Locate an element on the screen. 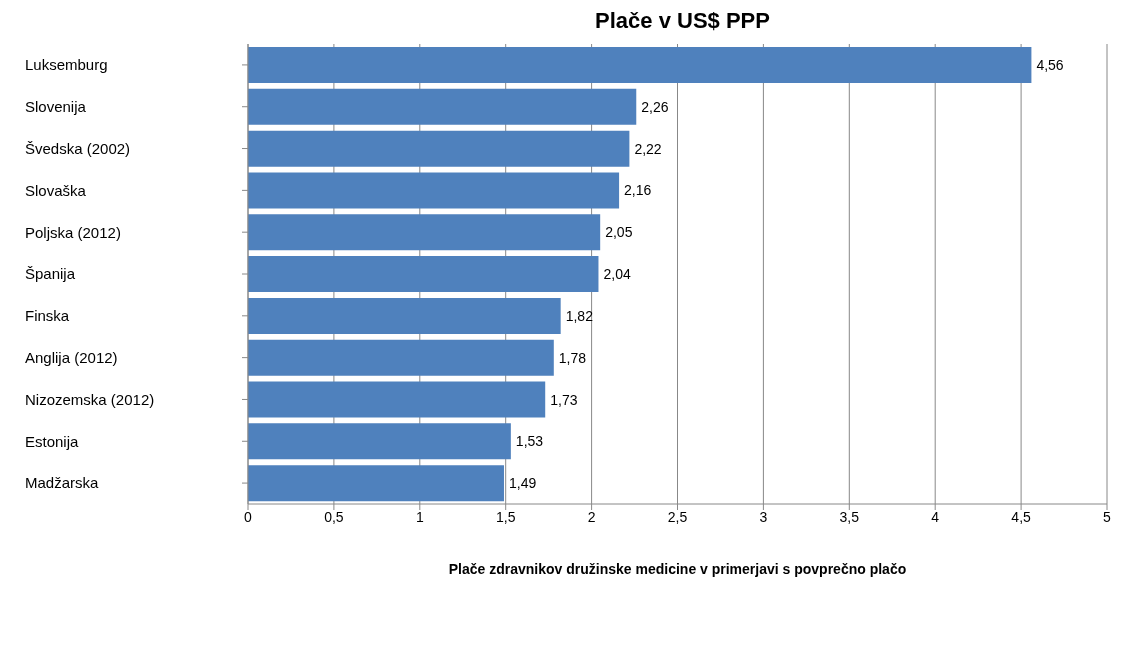 This screenshot has height=653, width=1145. chart-title: Plače v US$ PPP is located at coordinates (682, 21).